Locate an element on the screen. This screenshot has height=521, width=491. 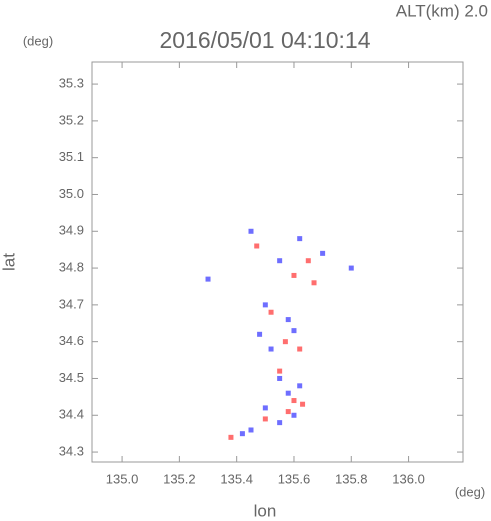
chart-title: 2016/05/01 04:10:14 is located at coordinates (264, 40).